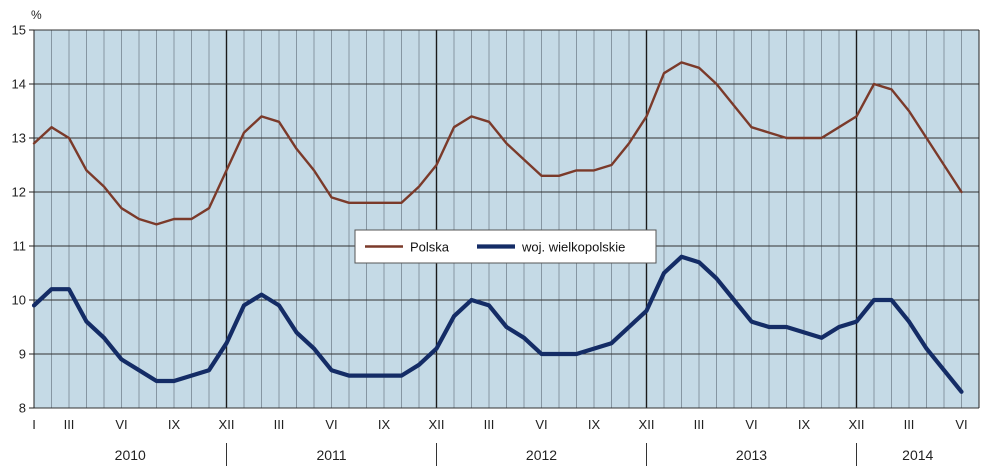 Image resolution: width=984 pixels, height=468 pixels. I want to click on x-tick-label: I, so click(34, 424).